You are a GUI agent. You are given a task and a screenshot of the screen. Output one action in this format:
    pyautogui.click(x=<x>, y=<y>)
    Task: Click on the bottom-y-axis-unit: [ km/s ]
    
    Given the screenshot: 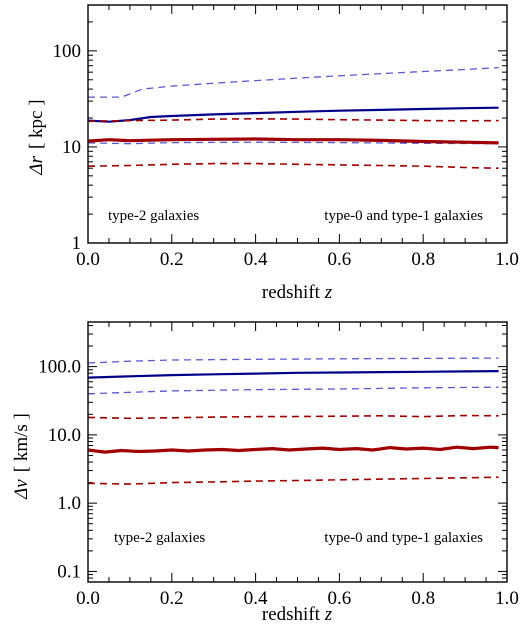 What is the action you would take?
    pyautogui.click(x=21, y=442)
    